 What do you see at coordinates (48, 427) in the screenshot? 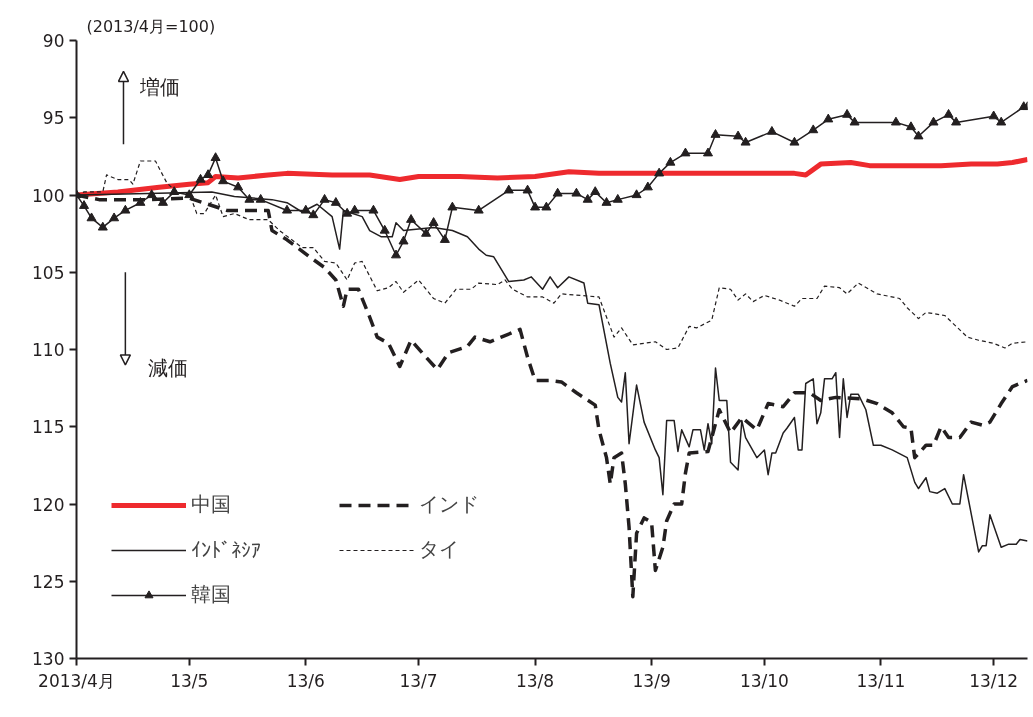
I see `y-tick-label: 115` at bounding box center [48, 427].